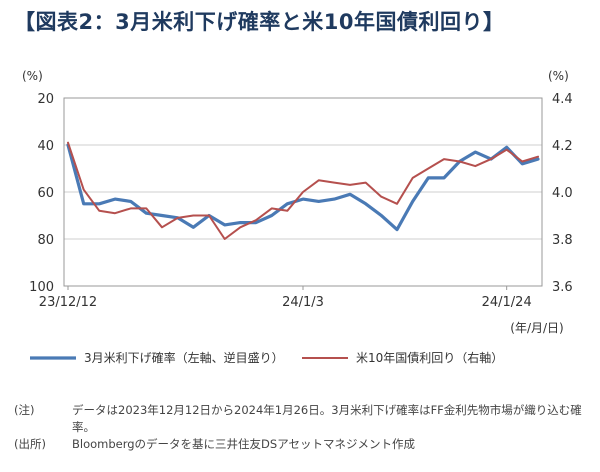 The width and height of the screenshot is (600, 472). Describe the element at coordinates (429, 357) in the screenshot. I see `legend-label: 米10年国債利回り（右軸）` at that location.